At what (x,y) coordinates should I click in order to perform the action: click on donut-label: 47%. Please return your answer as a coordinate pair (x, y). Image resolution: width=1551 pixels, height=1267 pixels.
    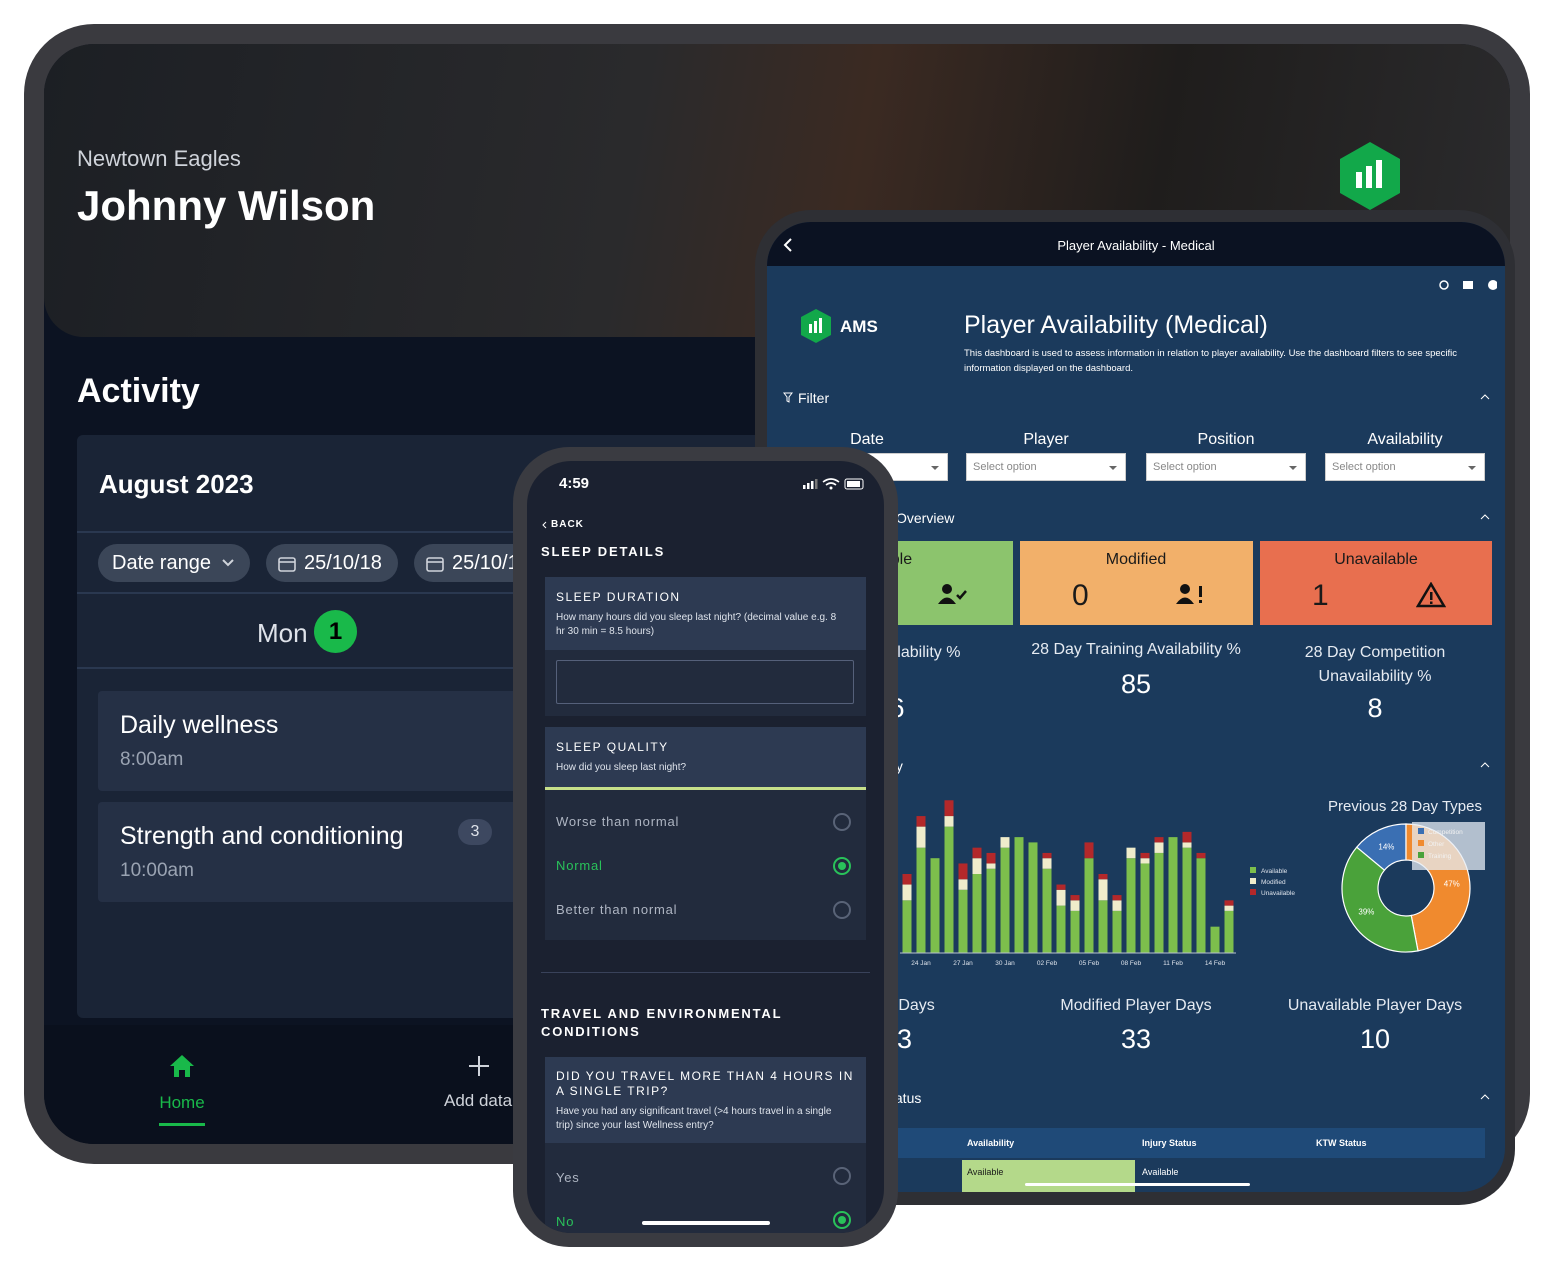
    Looking at the image, I should click on (1452, 884).